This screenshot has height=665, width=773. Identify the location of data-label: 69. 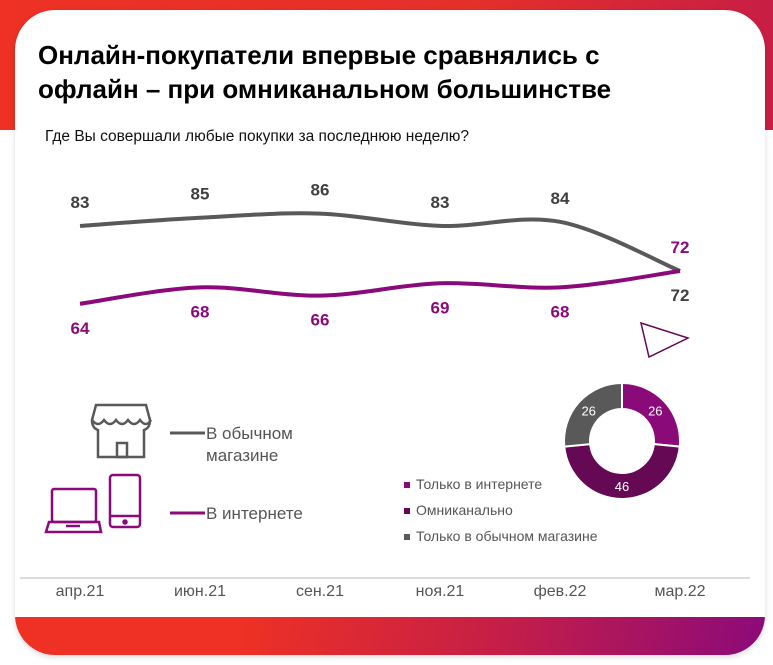
(440, 307).